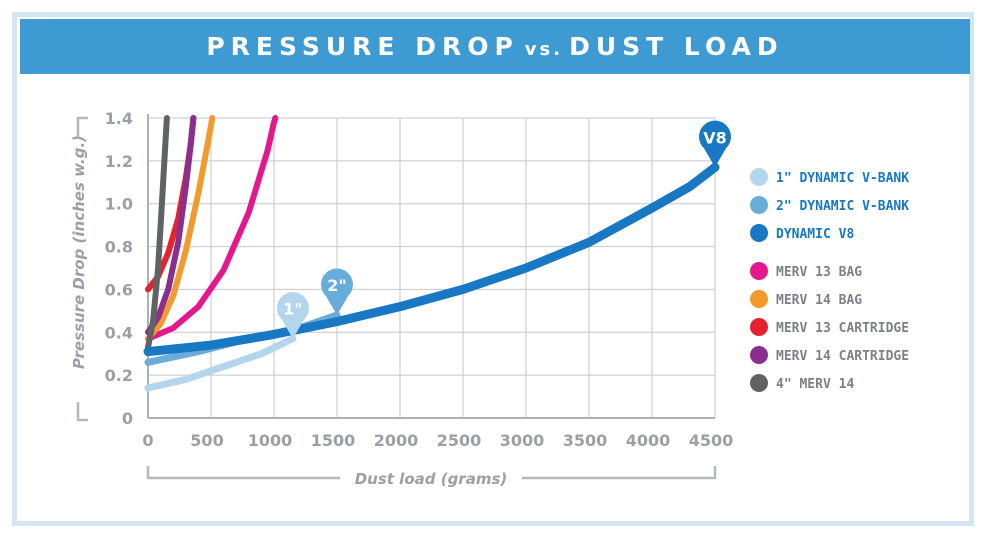  I want to click on chart-title: PRESSURE DROP vs. DUST LOAD, so click(495, 46).